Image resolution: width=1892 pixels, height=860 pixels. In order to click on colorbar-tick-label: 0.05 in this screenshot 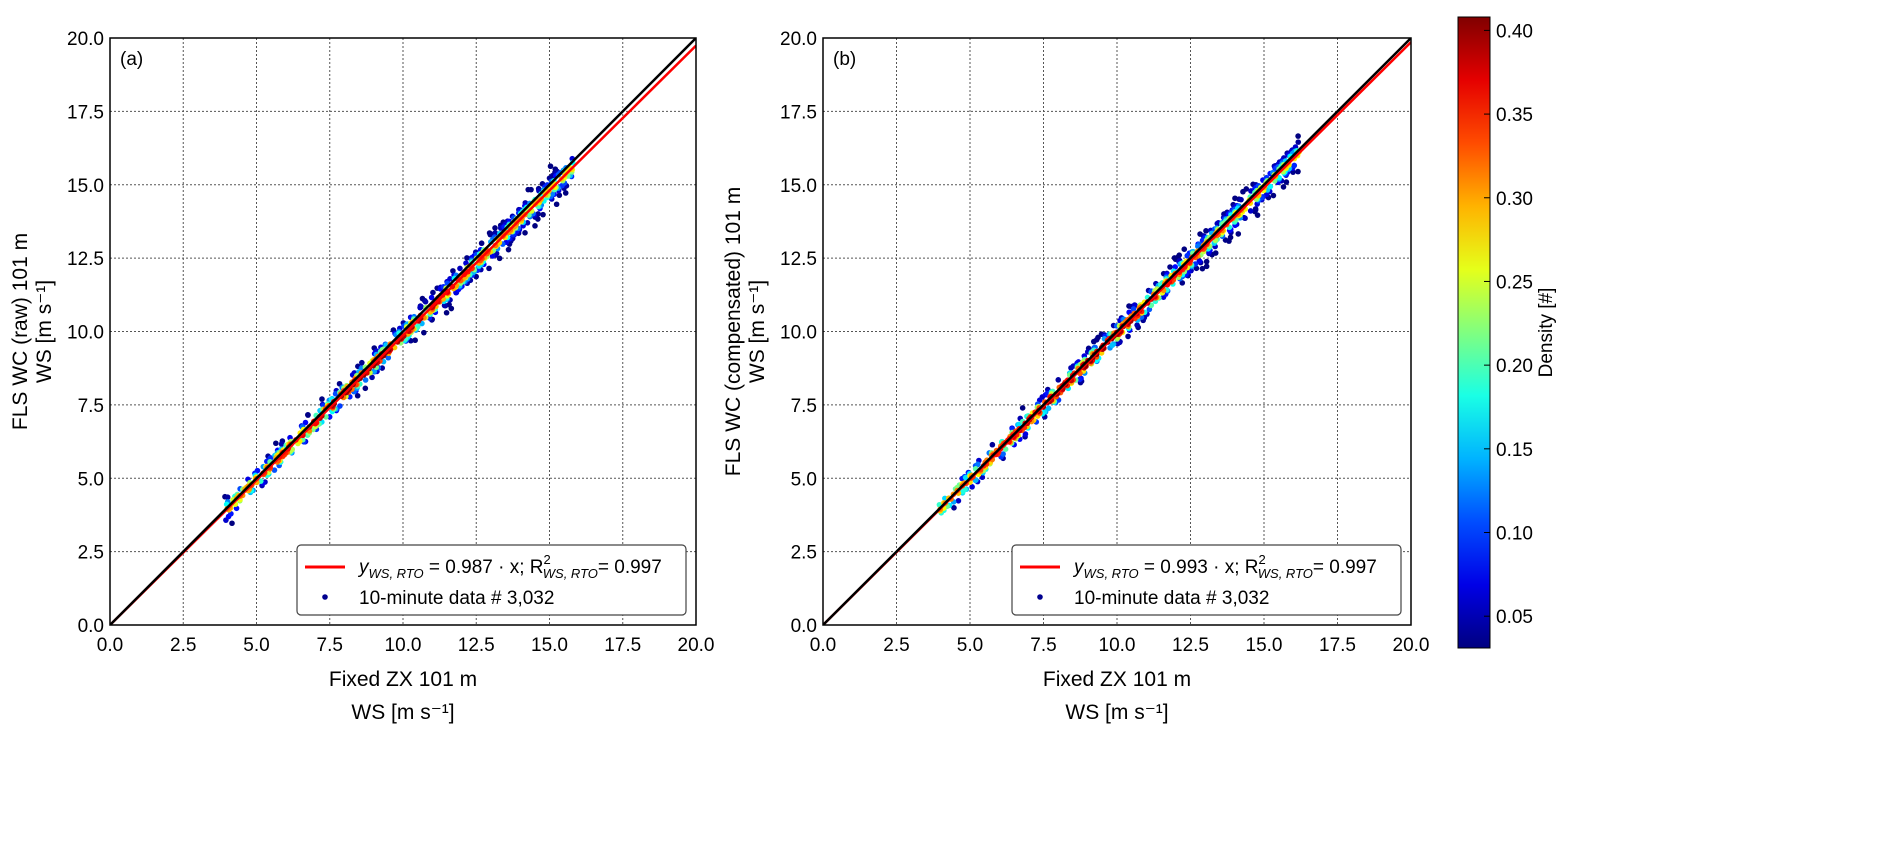, I will do `click(1514, 617)`.